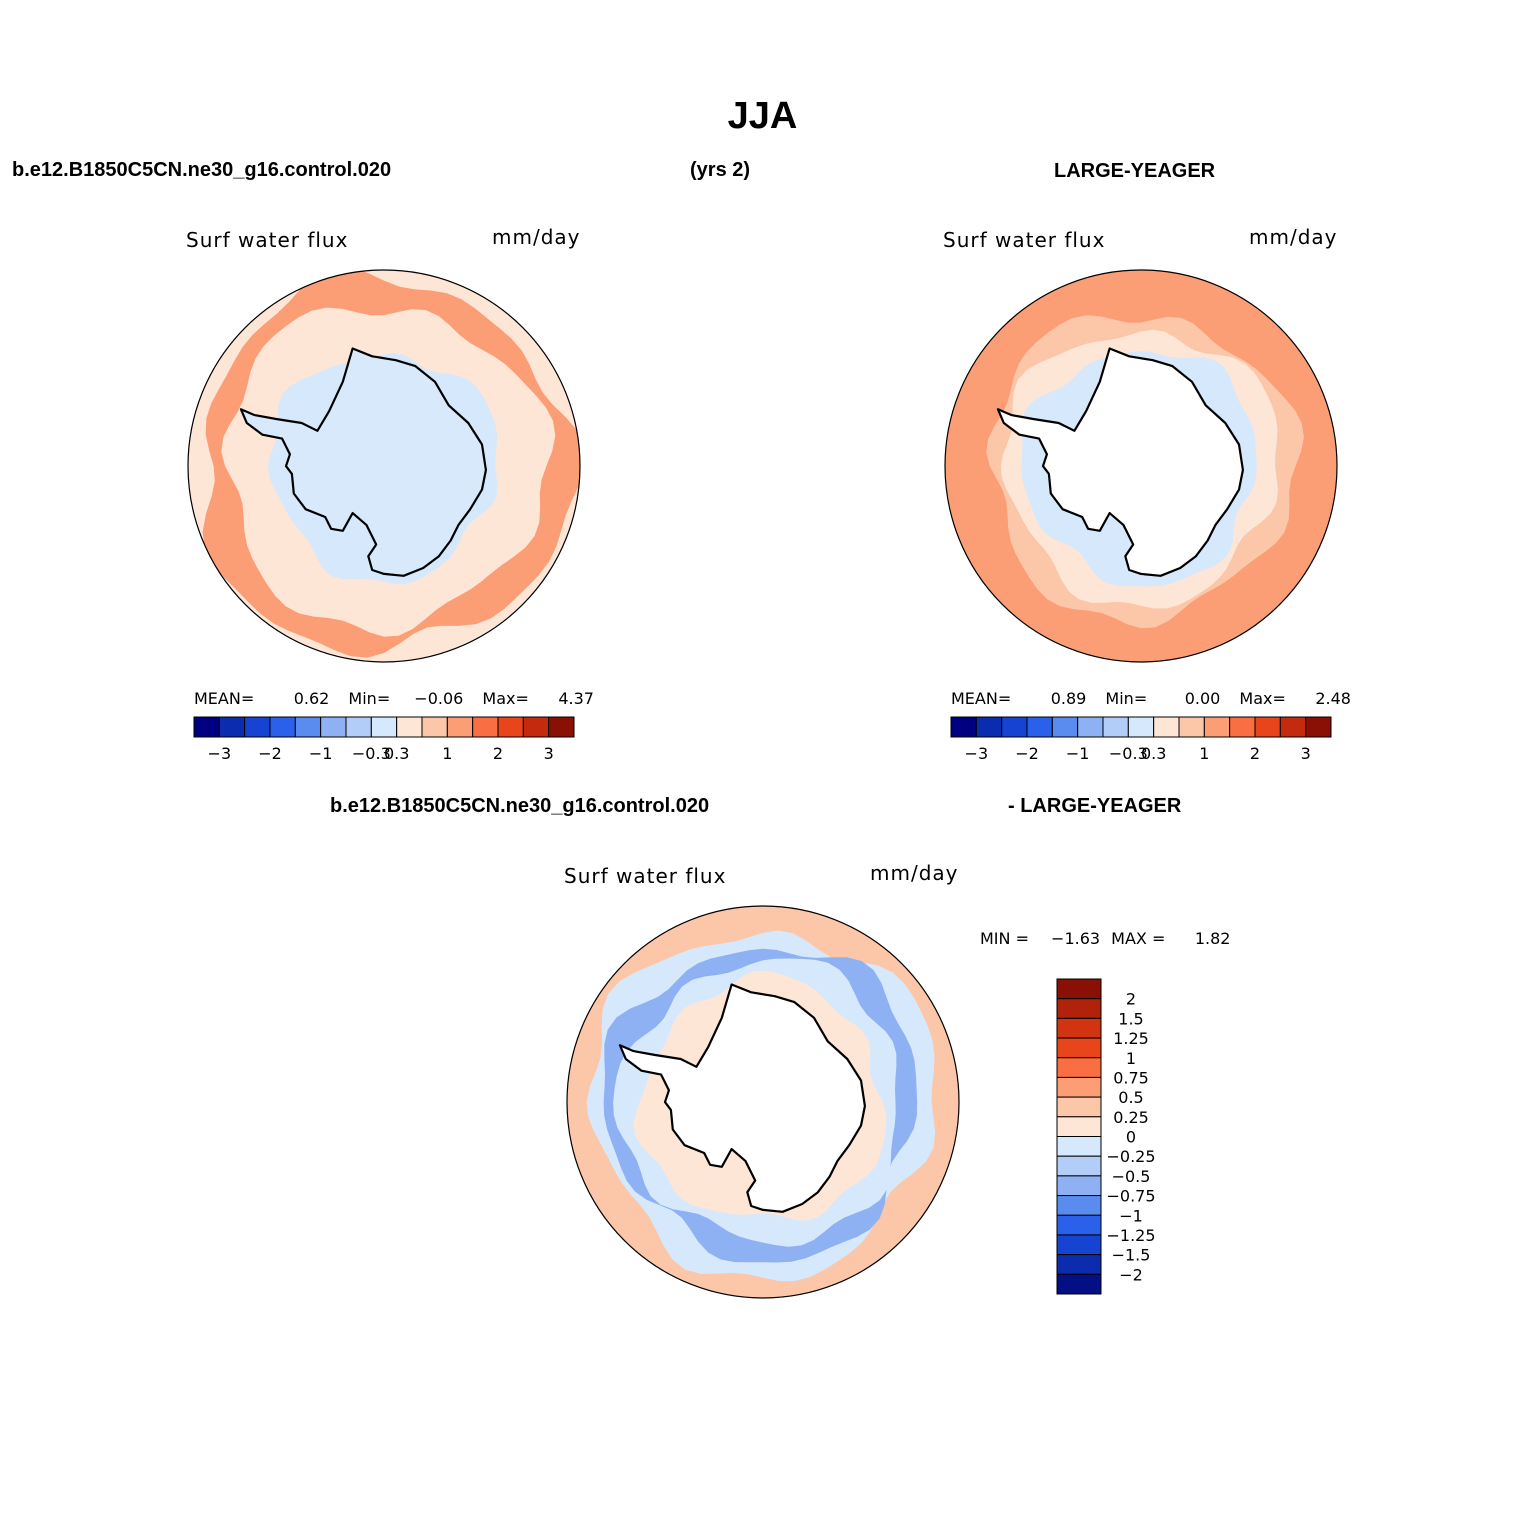  I want to click on mean-value: 0.89, so click(1068, 698).